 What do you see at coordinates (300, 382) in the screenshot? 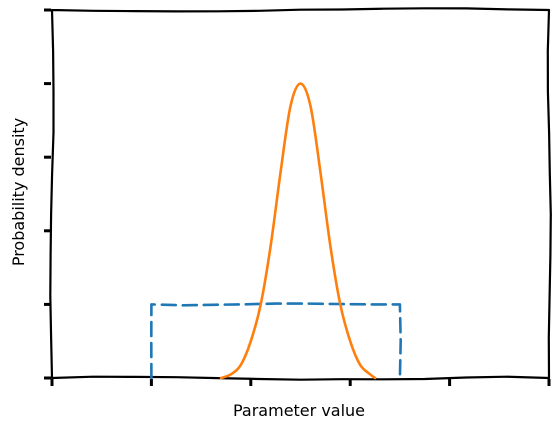
I see `x-ticks` at bounding box center [300, 382].